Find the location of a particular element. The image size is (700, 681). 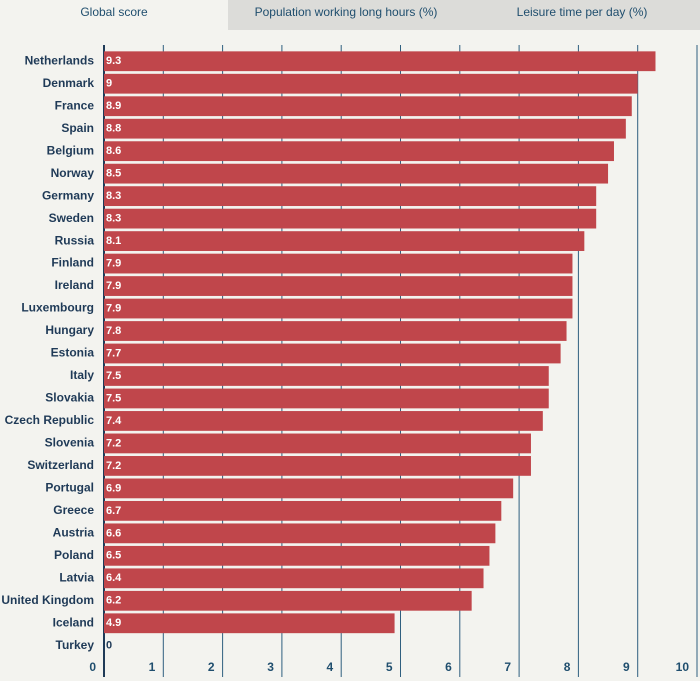

y-tick-label: Luxembourg is located at coordinates (57, 308).